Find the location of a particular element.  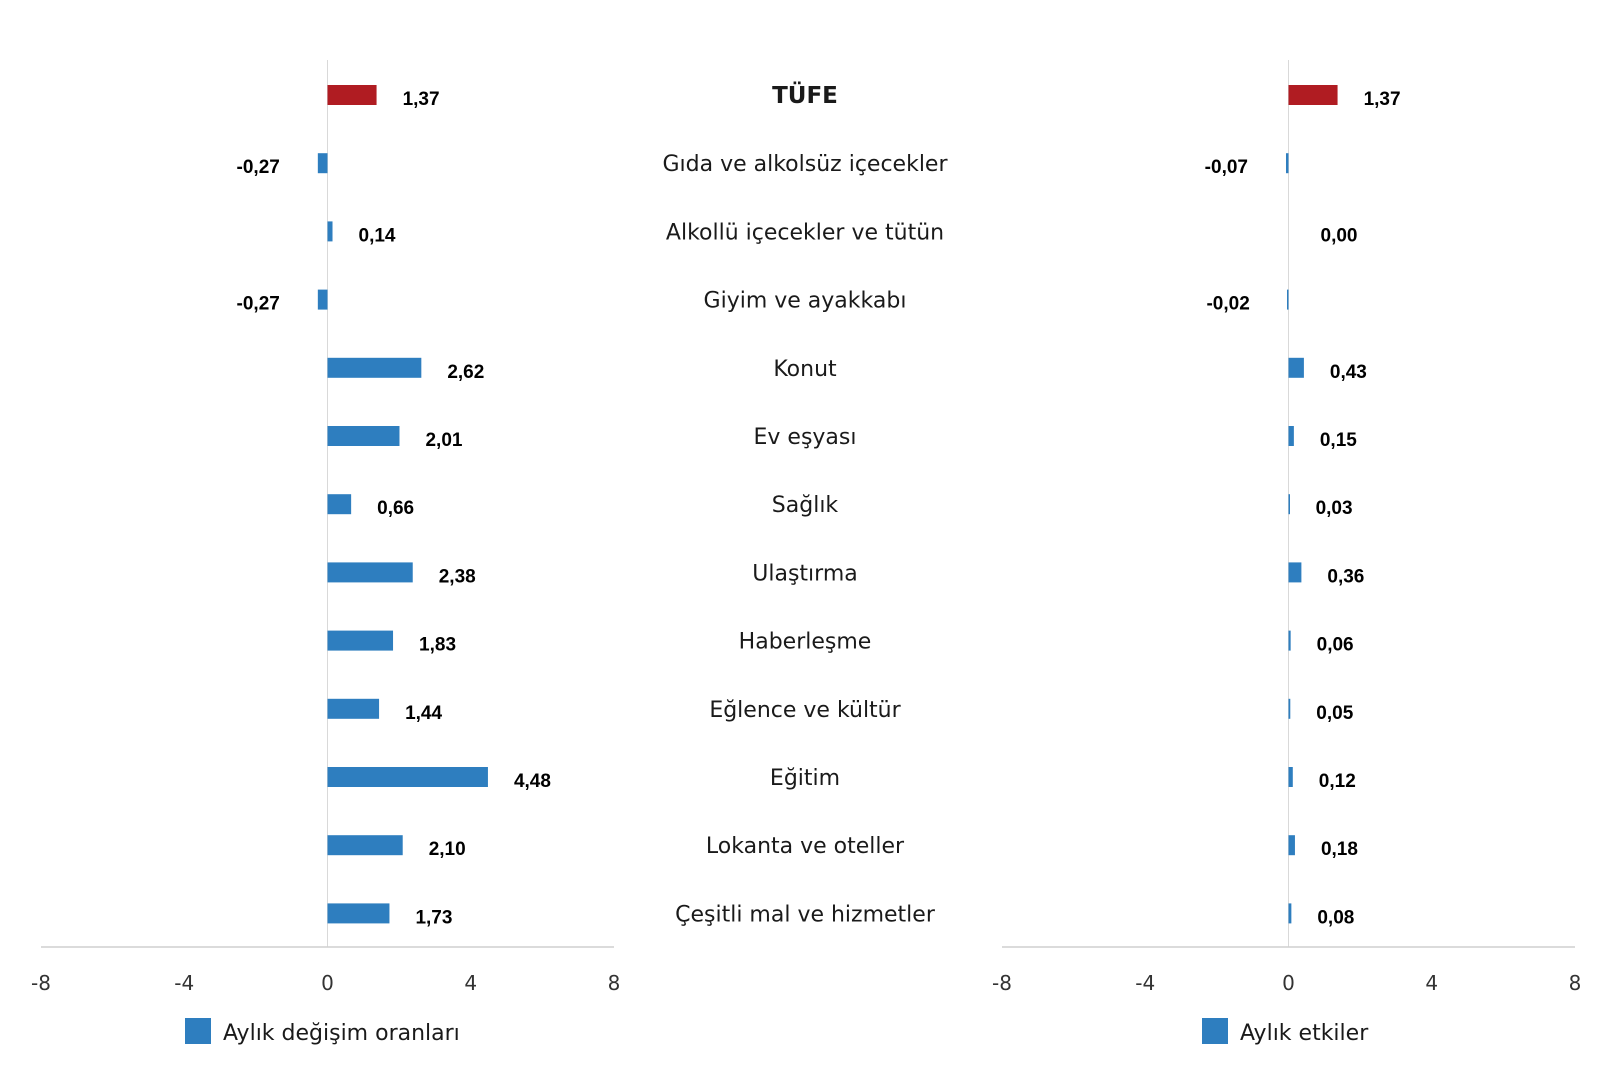

category-label: Sağlık is located at coordinates (805, 505).